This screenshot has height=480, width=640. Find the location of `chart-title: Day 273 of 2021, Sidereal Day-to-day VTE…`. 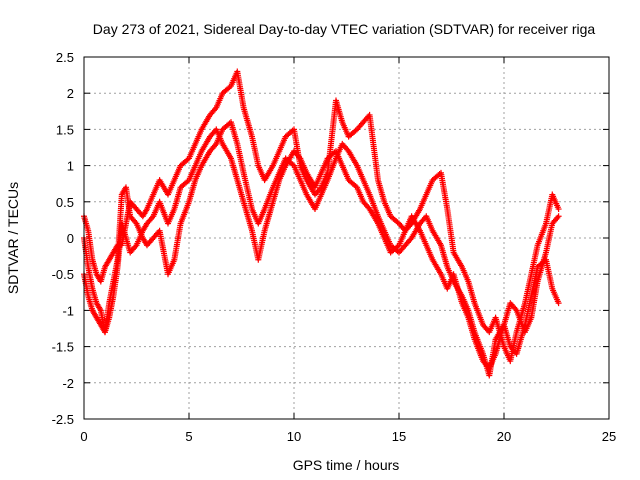

chart-title: Day 273 of 2021, Sidereal Day-to-day VTE… is located at coordinates (344, 29).